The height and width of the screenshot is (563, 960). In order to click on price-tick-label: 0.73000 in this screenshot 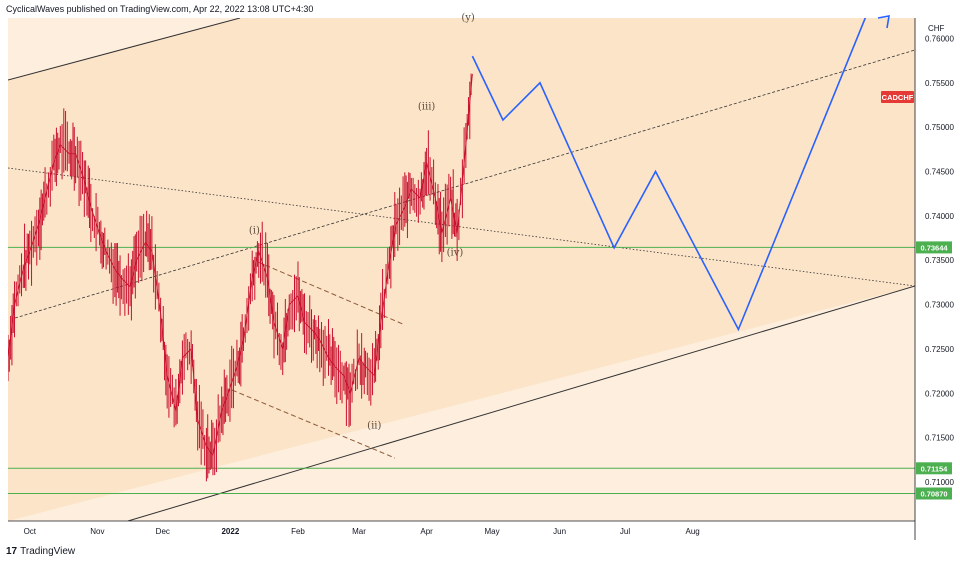, I will do `click(939, 305)`.